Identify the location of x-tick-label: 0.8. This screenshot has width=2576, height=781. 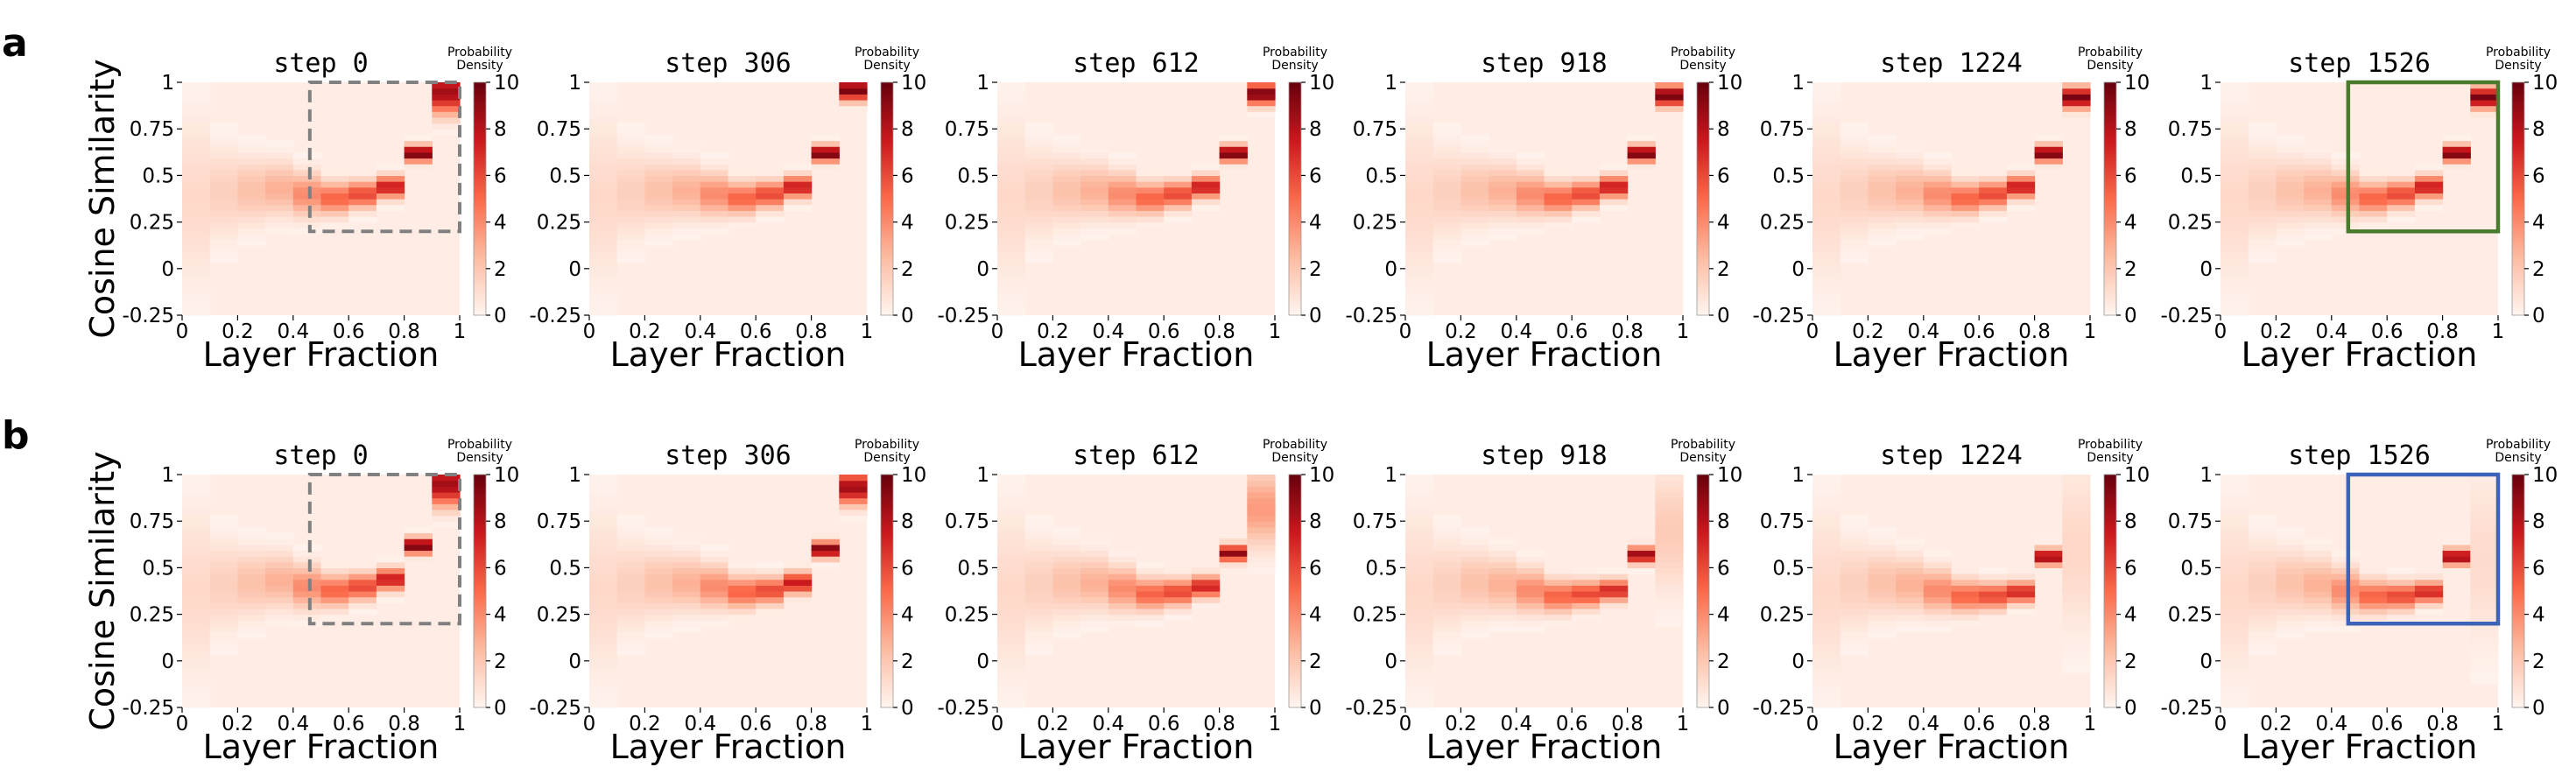
(2034, 724).